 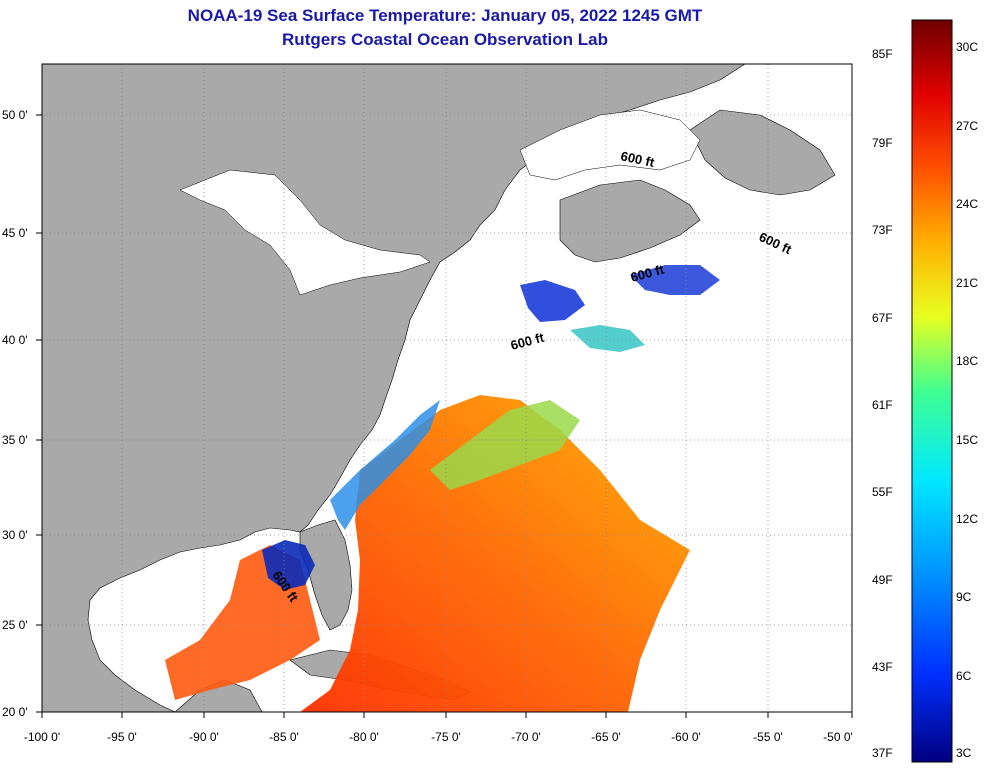 I want to click on land-newfoundland, so click(x=762, y=152).